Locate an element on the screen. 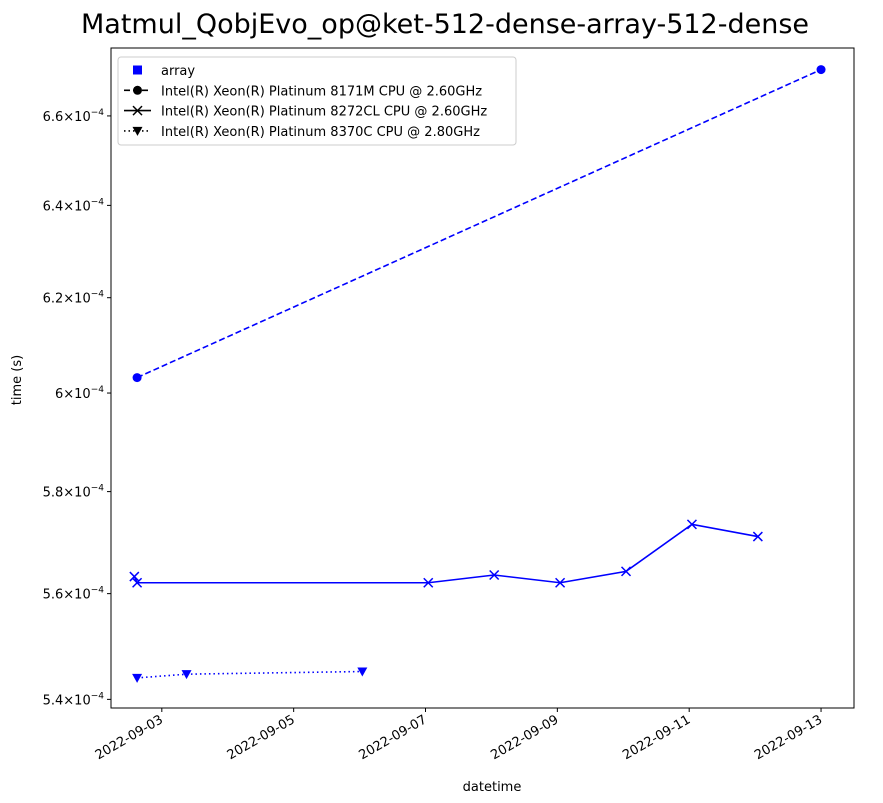 This screenshot has width=883, height=803. y-tick-label-1: 5.4×10⁻⁴ is located at coordinates (74, 699).